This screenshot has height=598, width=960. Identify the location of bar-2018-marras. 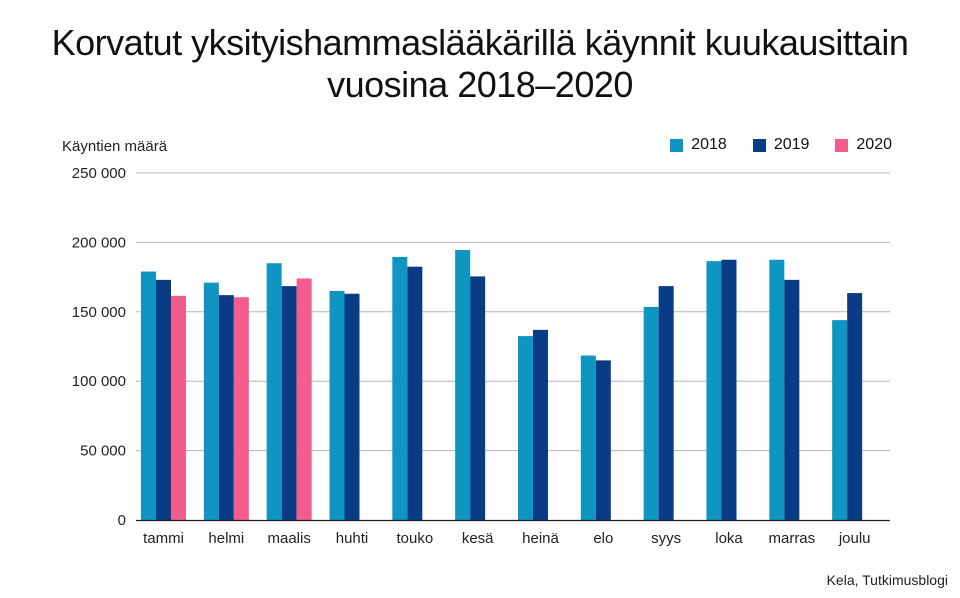
(777, 389).